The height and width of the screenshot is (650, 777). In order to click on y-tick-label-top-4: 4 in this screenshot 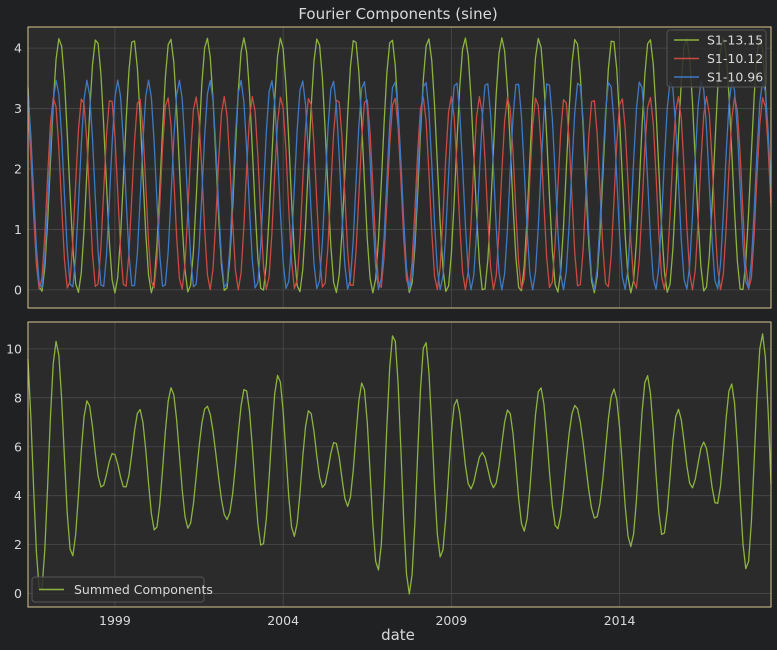, I will do `click(18, 48)`.